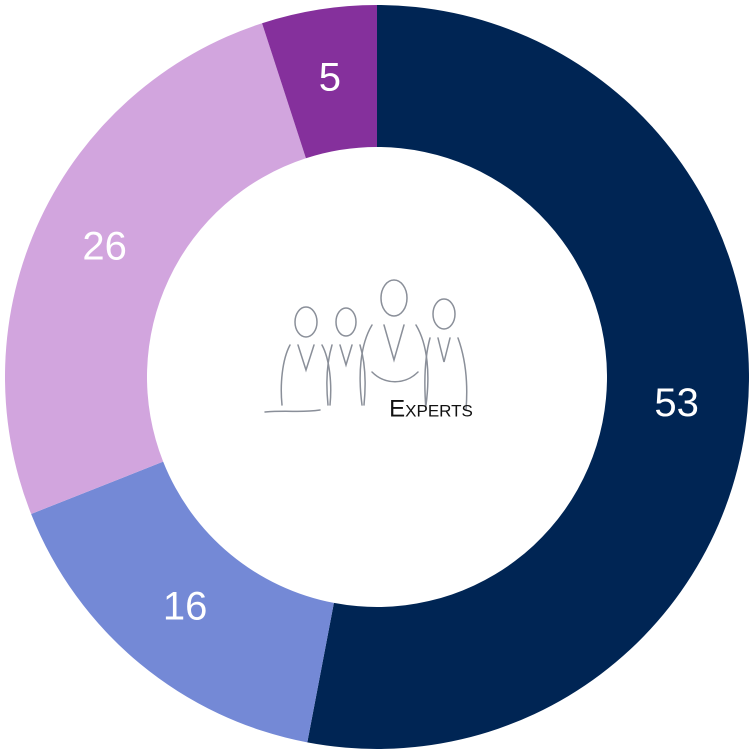  Describe the element at coordinates (330, 77) in the screenshot. I see `value-label: 5` at that location.